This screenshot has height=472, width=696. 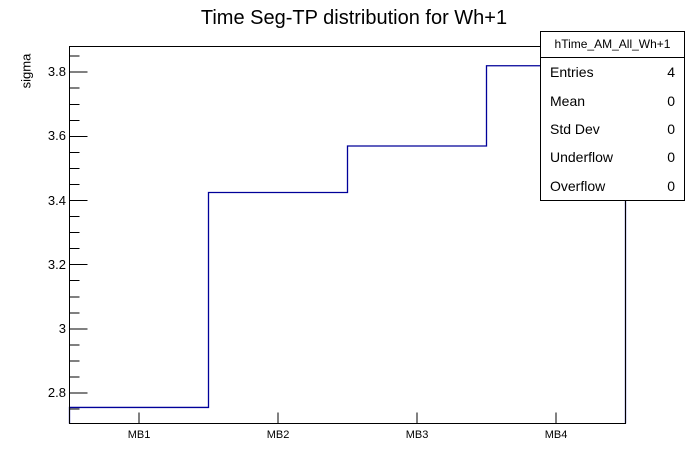 I want to click on y-tick-label: 3.6, so click(x=56, y=136).